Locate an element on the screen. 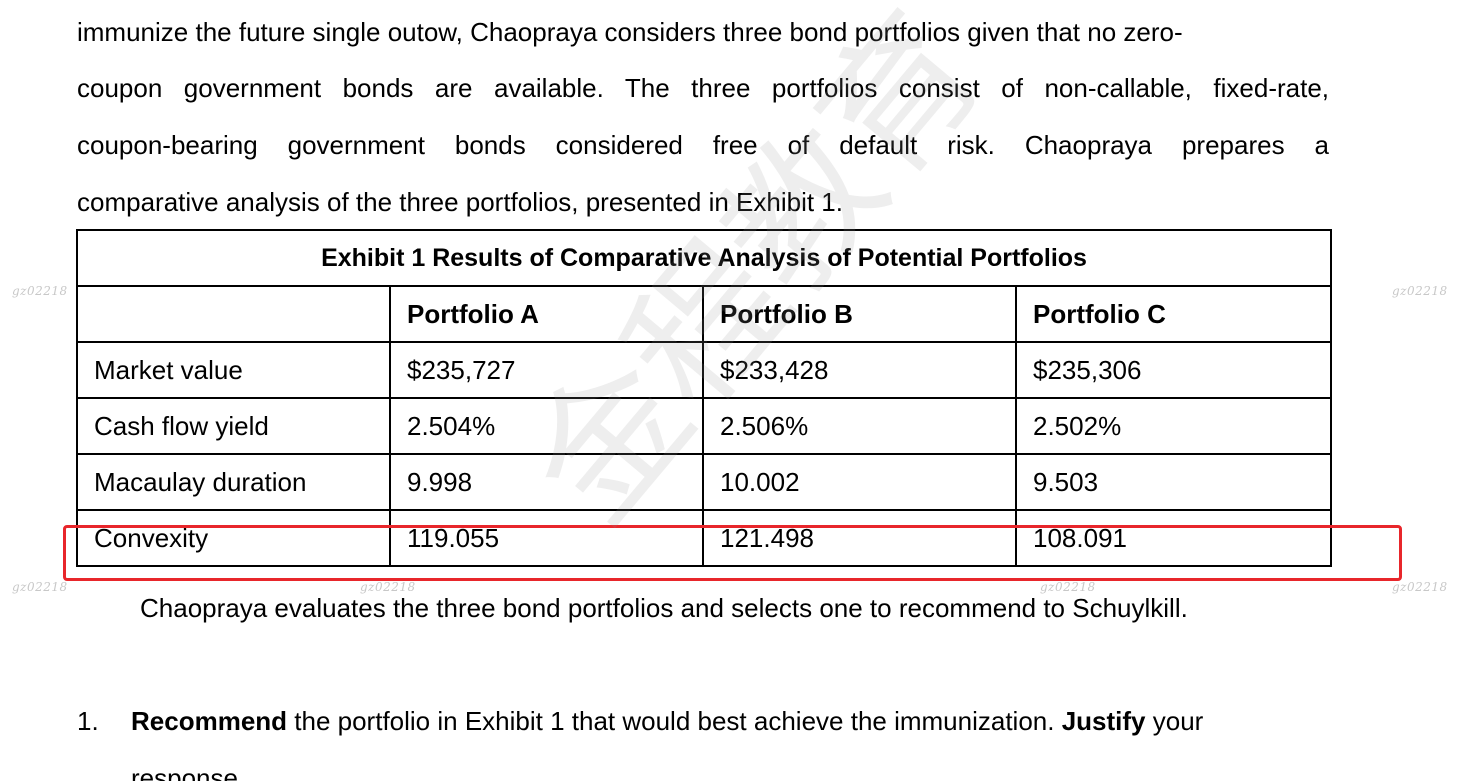  cell-portfolio-c: 9.503 is located at coordinates (1173, 482).